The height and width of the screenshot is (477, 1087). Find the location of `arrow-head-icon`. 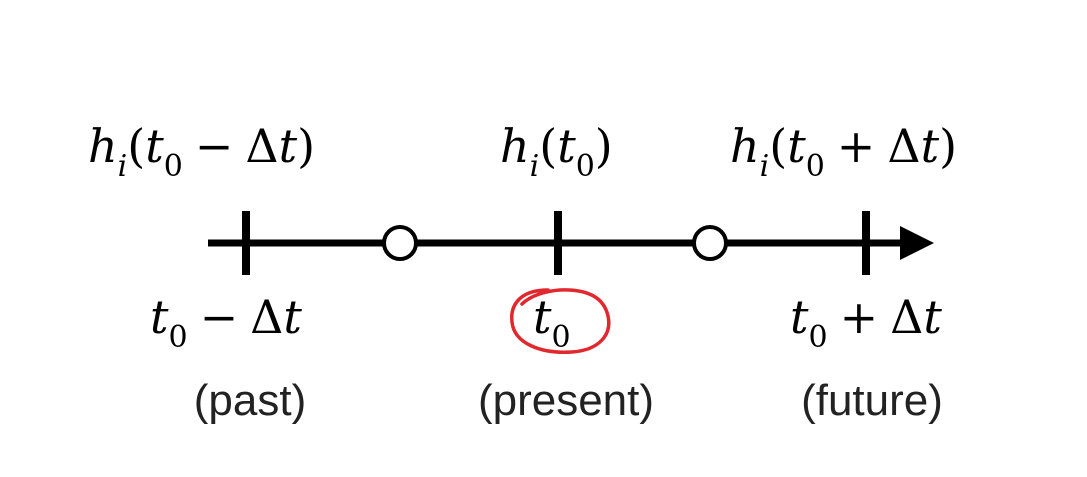

arrow-head-icon is located at coordinates (917, 243).